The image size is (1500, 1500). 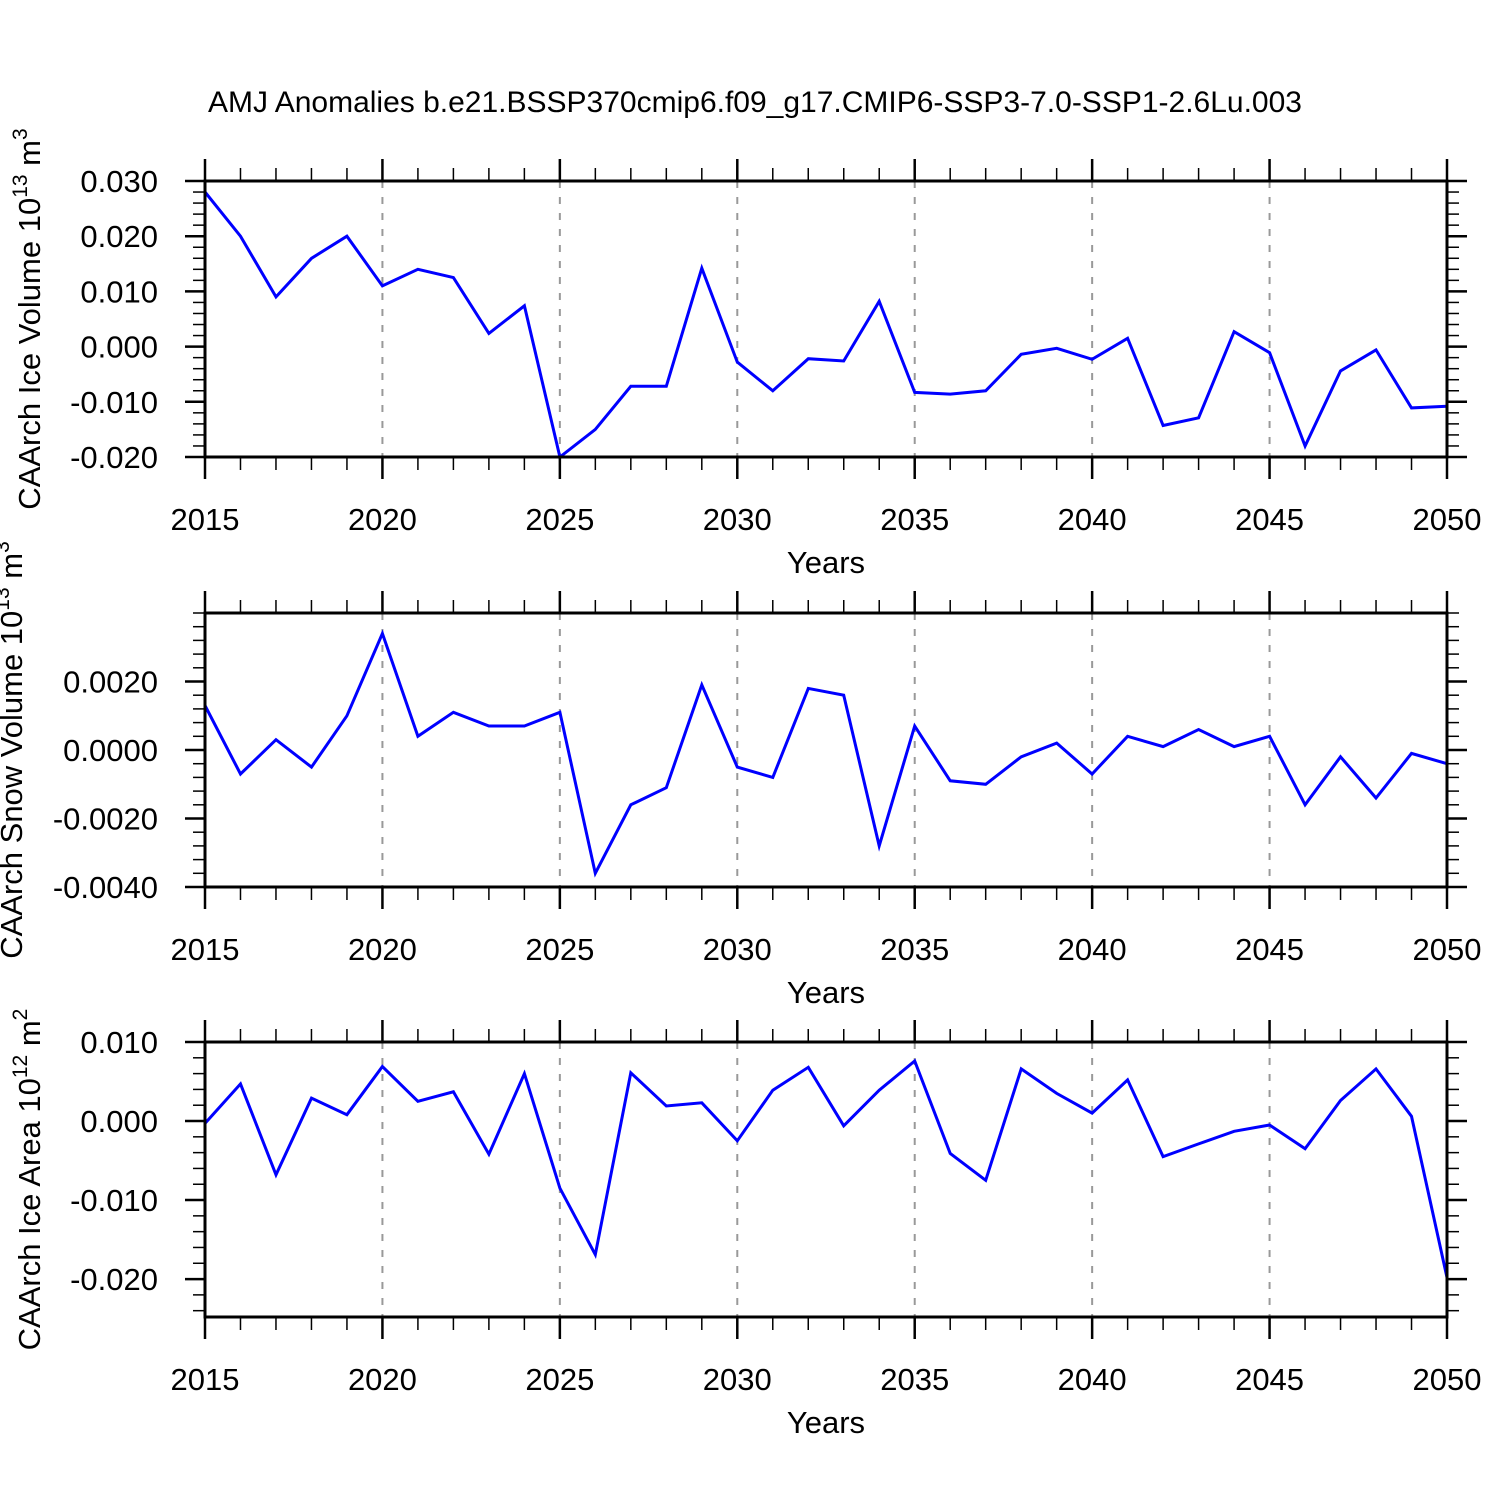 I want to click on ice-area-x-tick-label: 2015, so click(x=205, y=1379).